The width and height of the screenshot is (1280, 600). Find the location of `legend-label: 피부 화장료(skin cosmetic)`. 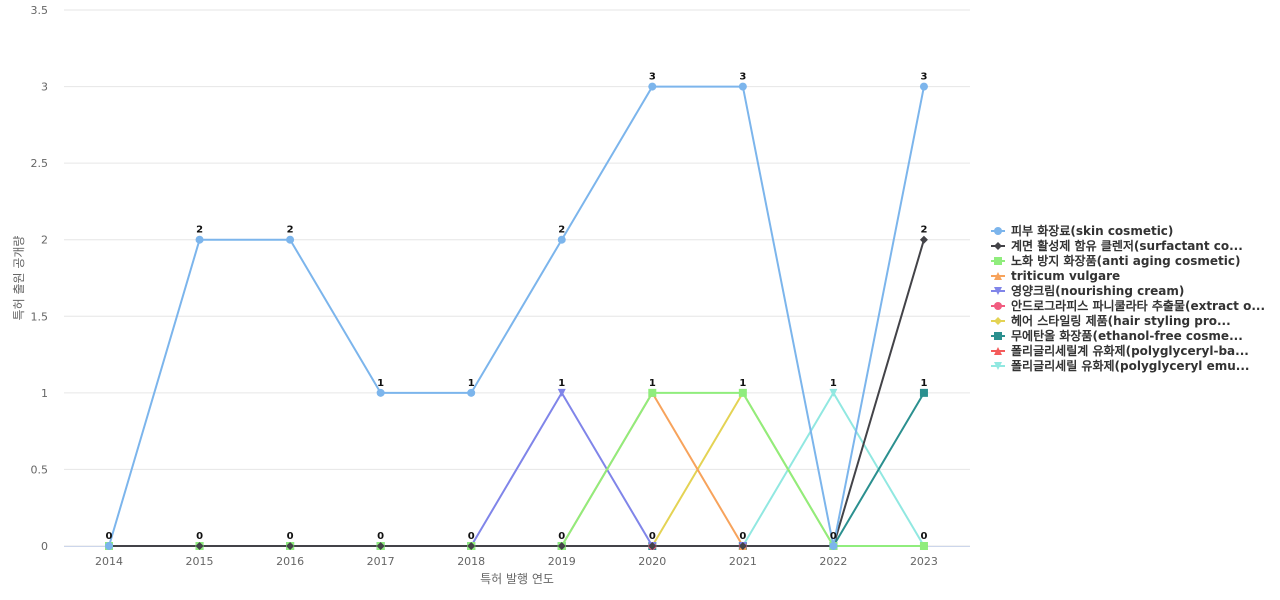

legend-label: 피부 화장료(skin cosmetic) is located at coordinates (1092, 230).